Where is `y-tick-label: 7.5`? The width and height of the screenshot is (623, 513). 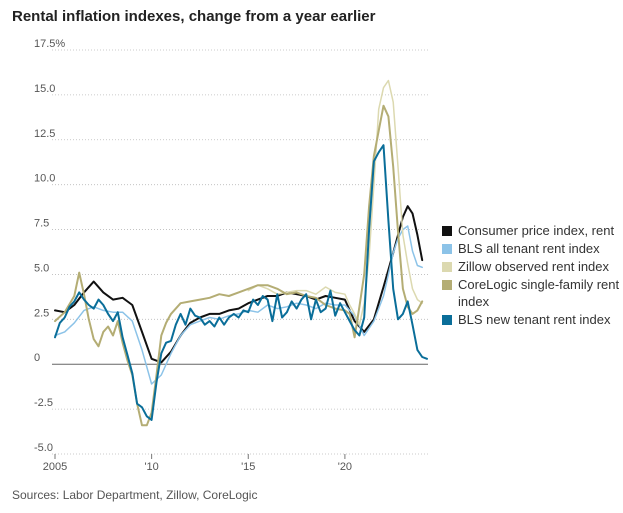 y-tick-label: 7.5 is located at coordinates (41, 224).